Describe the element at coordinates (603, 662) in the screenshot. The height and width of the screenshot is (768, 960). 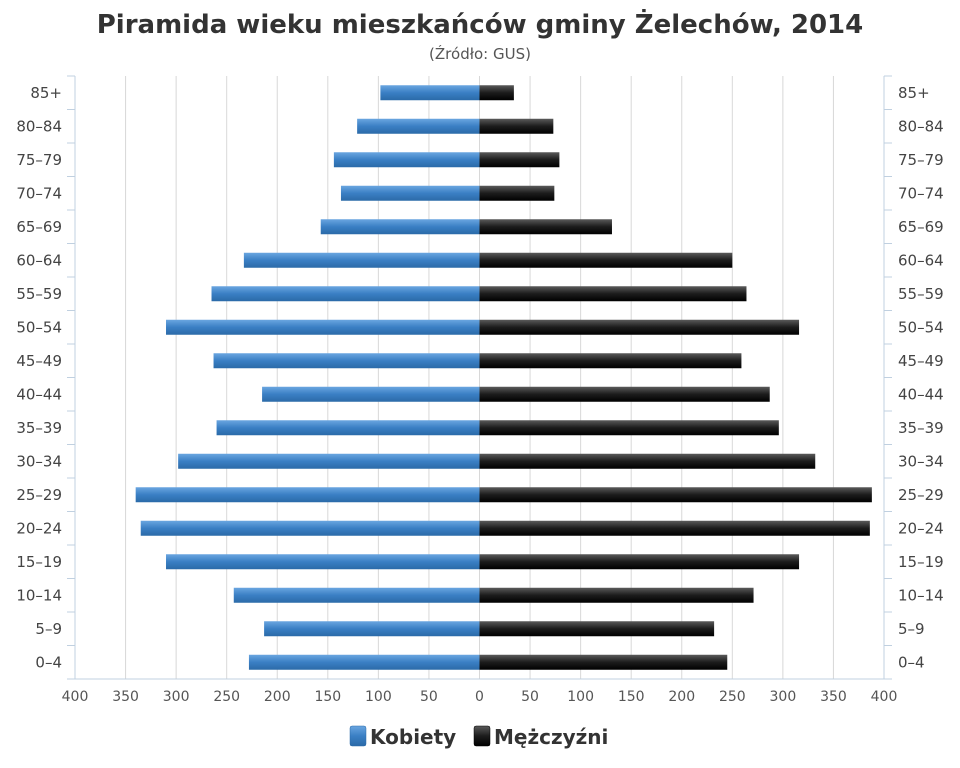
I see `bar-mezczyzni-0–4` at that location.